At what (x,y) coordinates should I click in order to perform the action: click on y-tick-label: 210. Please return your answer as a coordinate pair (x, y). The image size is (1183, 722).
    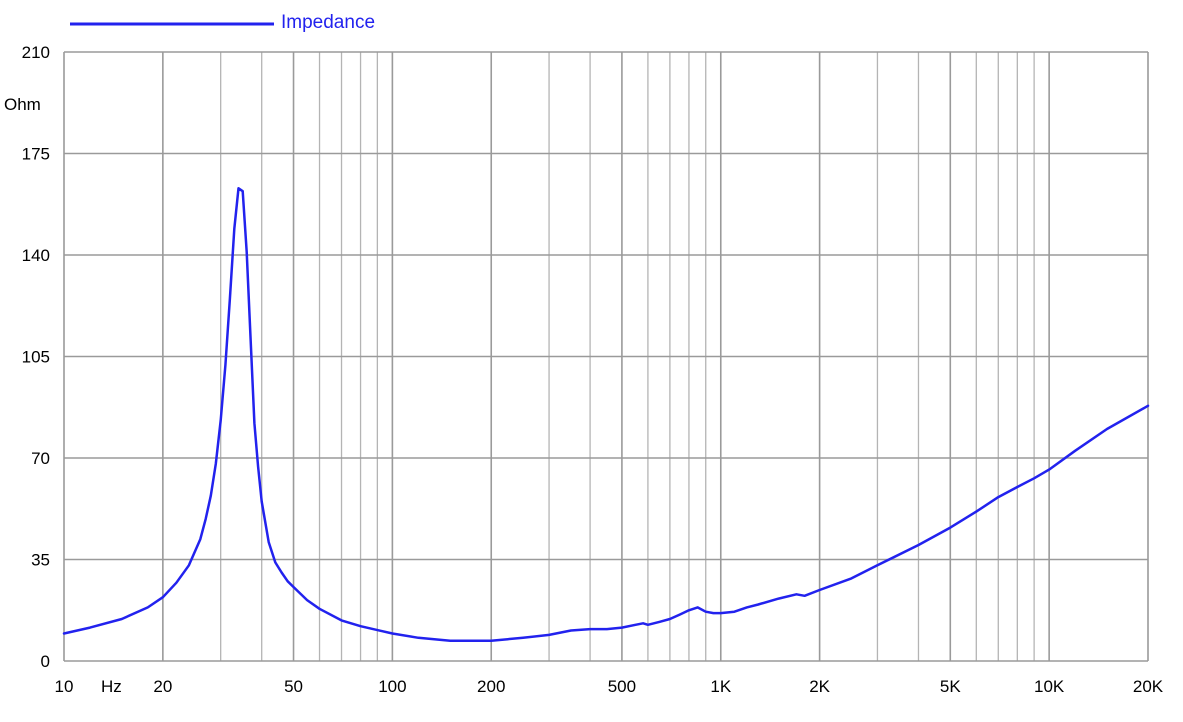
    Looking at the image, I should click on (36, 52).